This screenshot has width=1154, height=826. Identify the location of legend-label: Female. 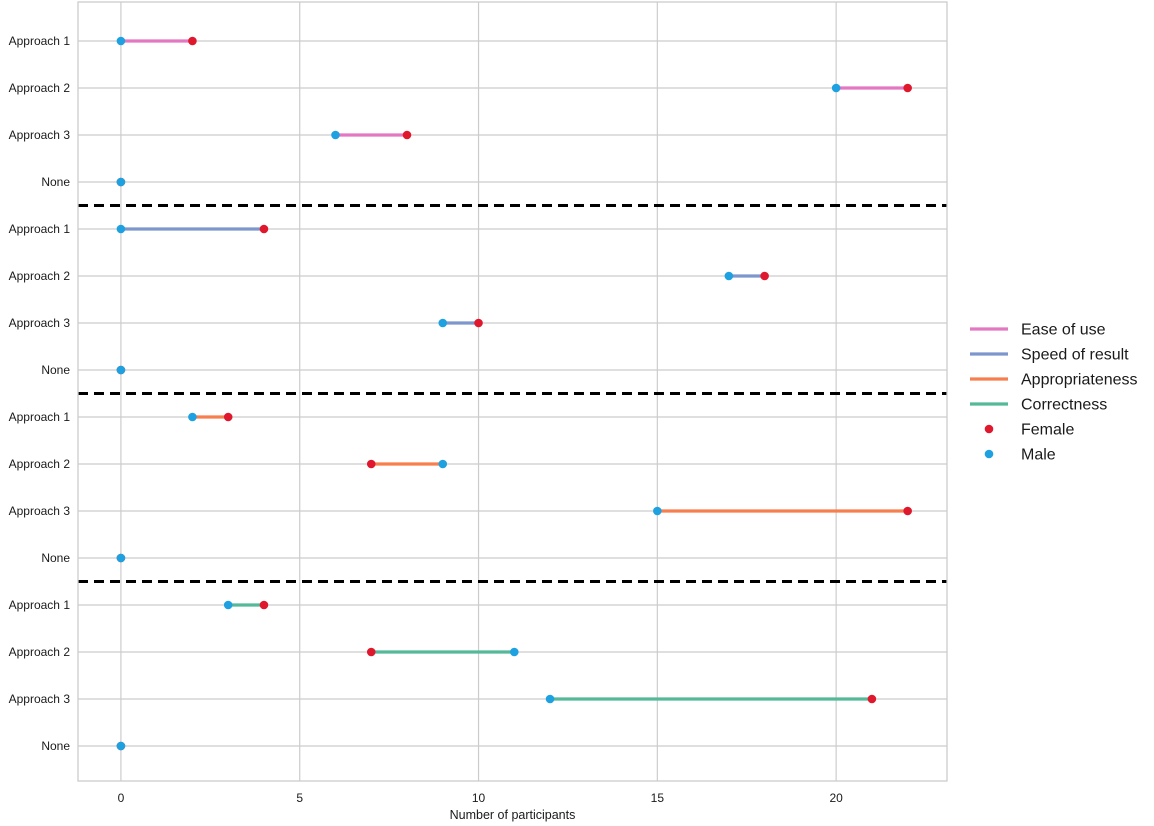
(1047, 430).